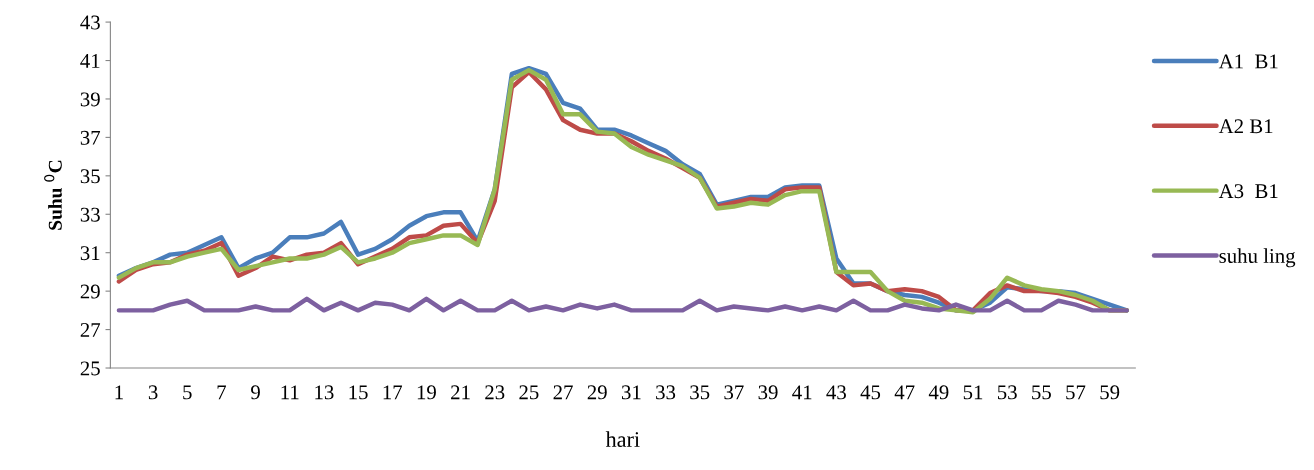 This screenshot has height=470, width=1314. I want to click on x-tick-label: 7, so click(222, 392).